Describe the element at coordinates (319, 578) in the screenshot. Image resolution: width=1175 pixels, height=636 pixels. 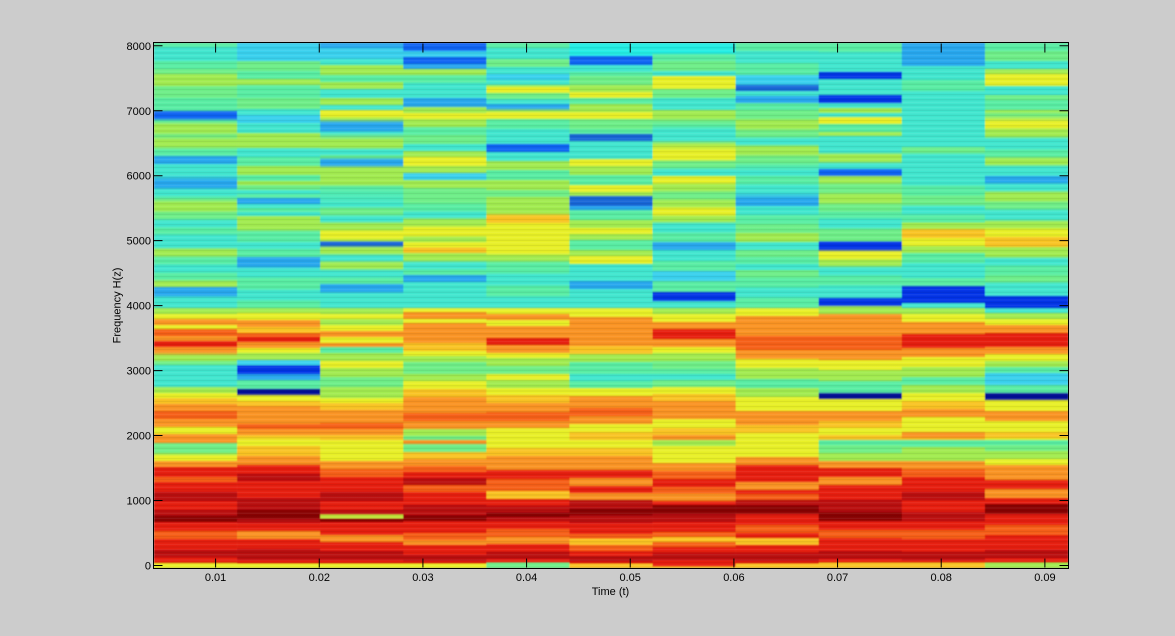
I see `svg-text: 0.02` at that location.